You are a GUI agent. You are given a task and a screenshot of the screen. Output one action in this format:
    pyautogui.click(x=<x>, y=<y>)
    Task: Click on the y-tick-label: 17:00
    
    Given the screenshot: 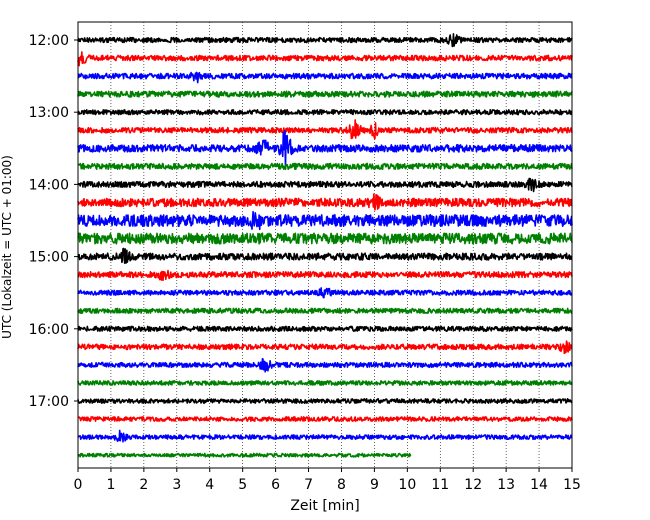 What is the action you would take?
    pyautogui.click(x=49, y=402)
    